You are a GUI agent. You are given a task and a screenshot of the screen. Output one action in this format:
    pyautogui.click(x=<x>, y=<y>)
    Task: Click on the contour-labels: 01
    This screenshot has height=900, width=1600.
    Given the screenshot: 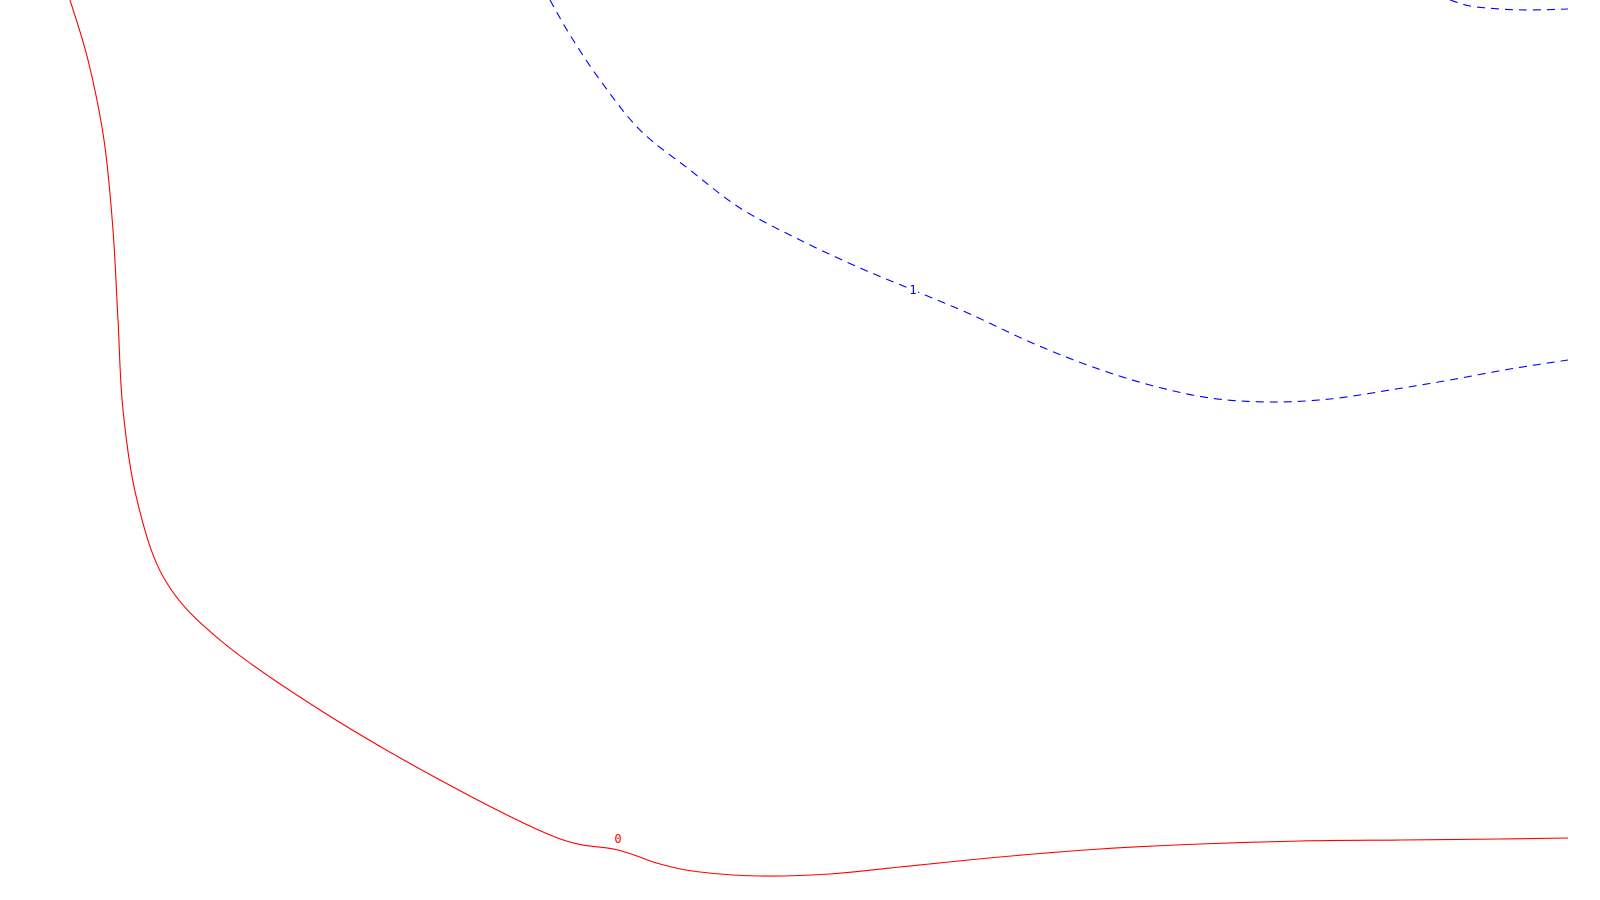 What is the action you would take?
    pyautogui.click(x=765, y=564)
    